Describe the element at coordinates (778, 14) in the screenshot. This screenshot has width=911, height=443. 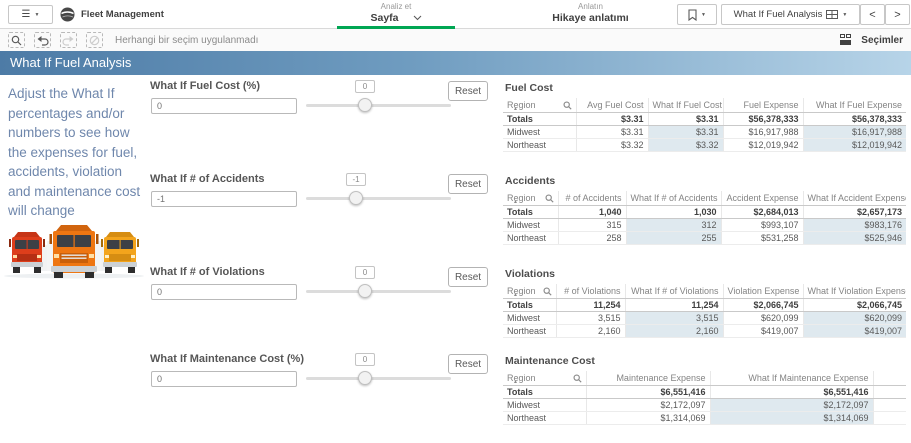
I see `current-sheet-name: What If Fuel Analysis` at that location.